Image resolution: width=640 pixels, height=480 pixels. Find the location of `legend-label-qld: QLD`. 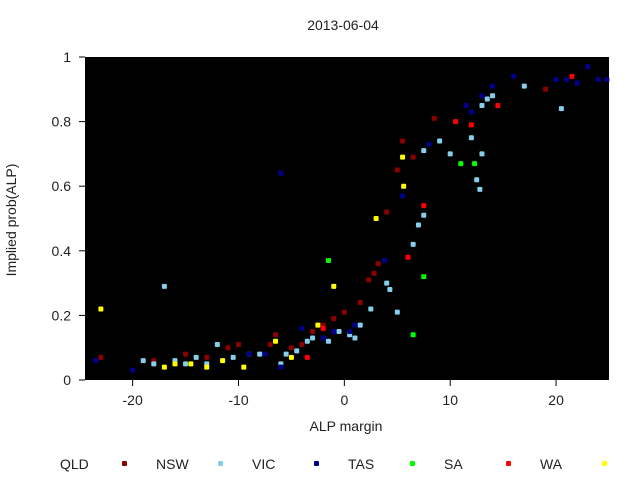

legend-label-qld: QLD is located at coordinates (74, 464).